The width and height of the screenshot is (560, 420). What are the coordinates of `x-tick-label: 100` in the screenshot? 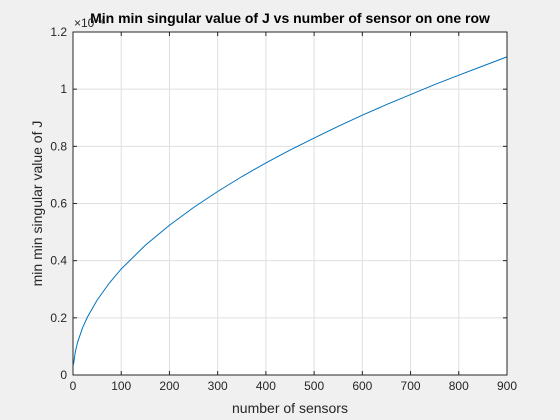 It's located at (121, 386).